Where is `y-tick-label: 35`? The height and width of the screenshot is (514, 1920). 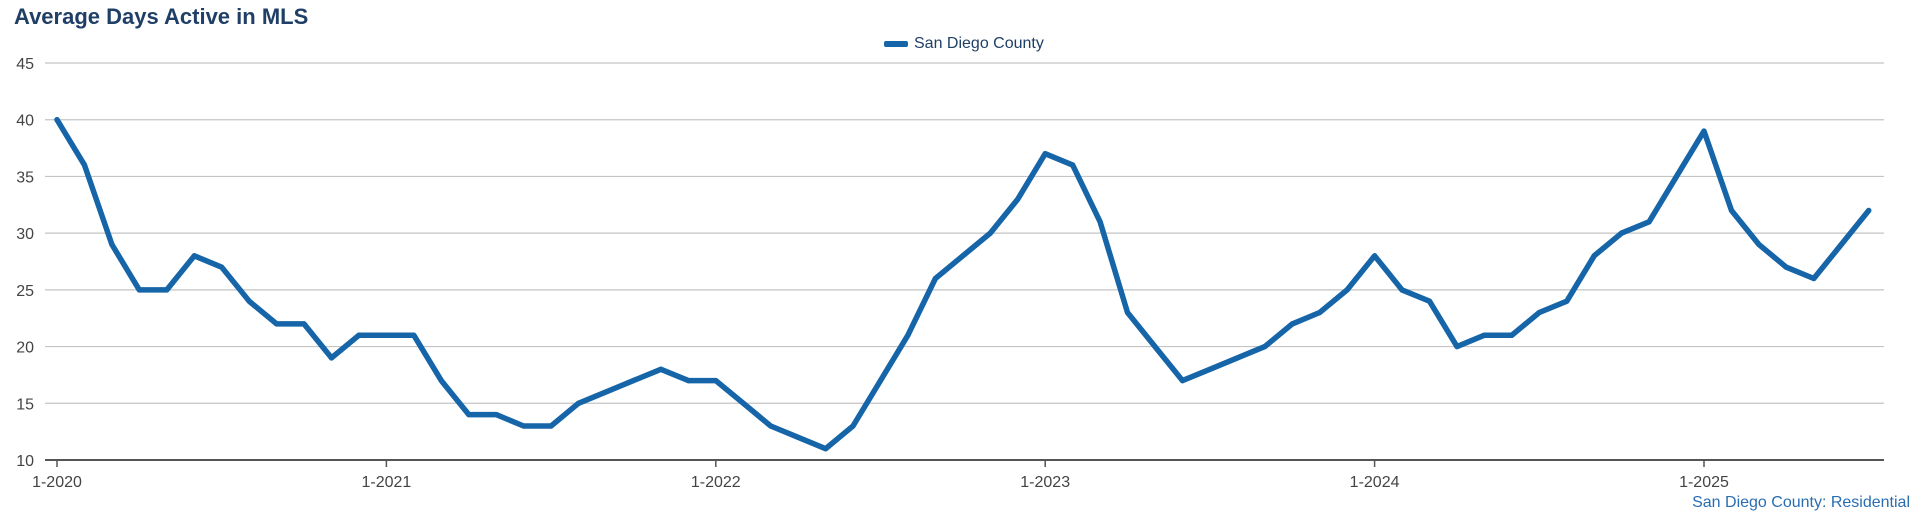
y-tick-label: 35 is located at coordinates (25, 177).